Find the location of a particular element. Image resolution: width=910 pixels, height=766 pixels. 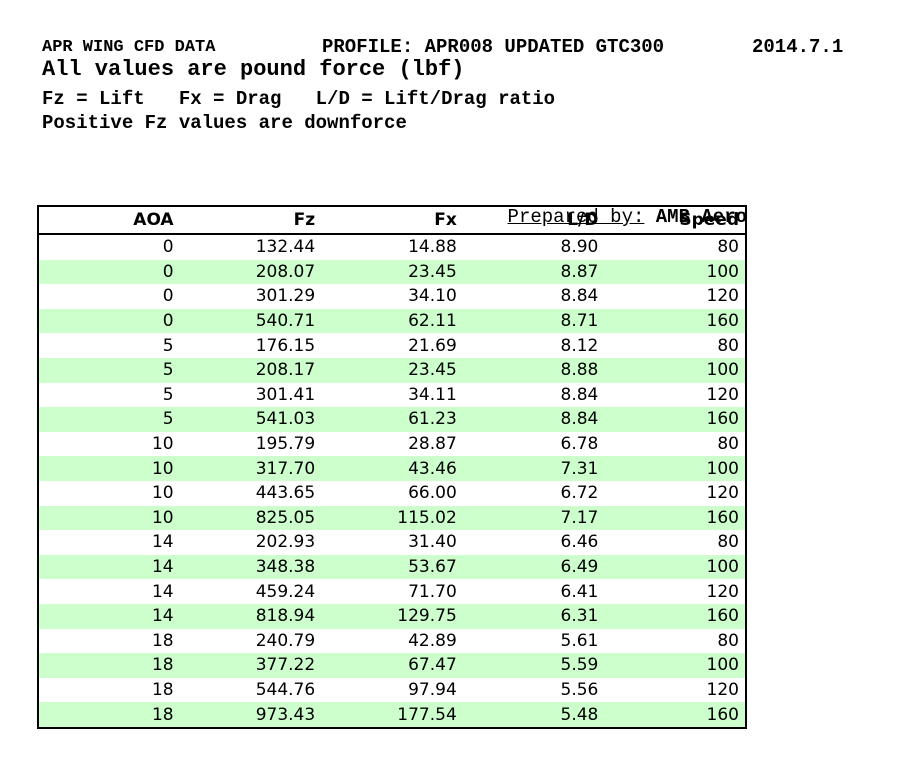

table-cell: 6.31 is located at coordinates (579, 616).